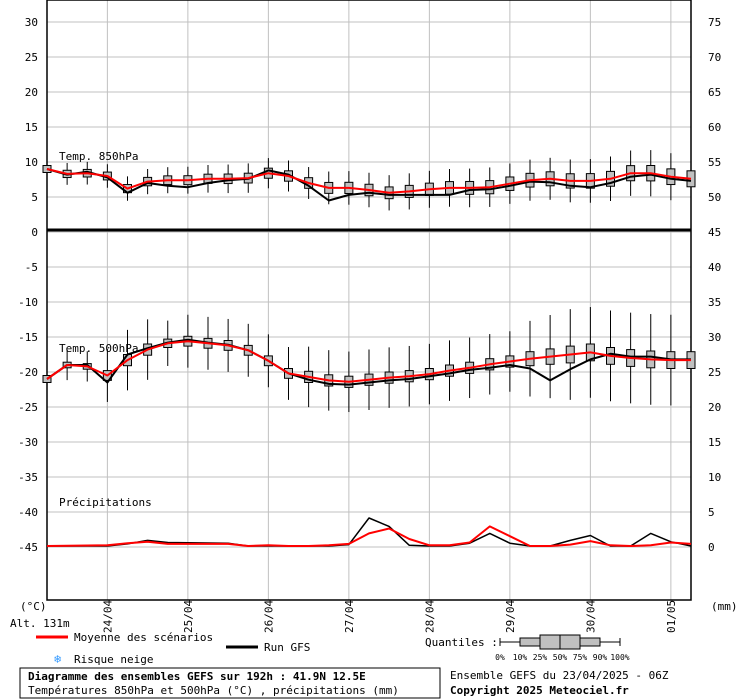  Describe the element at coordinates (143, 637) in the screenshot. I see `legend-mean-label: Moyenne des scénarios` at that location.